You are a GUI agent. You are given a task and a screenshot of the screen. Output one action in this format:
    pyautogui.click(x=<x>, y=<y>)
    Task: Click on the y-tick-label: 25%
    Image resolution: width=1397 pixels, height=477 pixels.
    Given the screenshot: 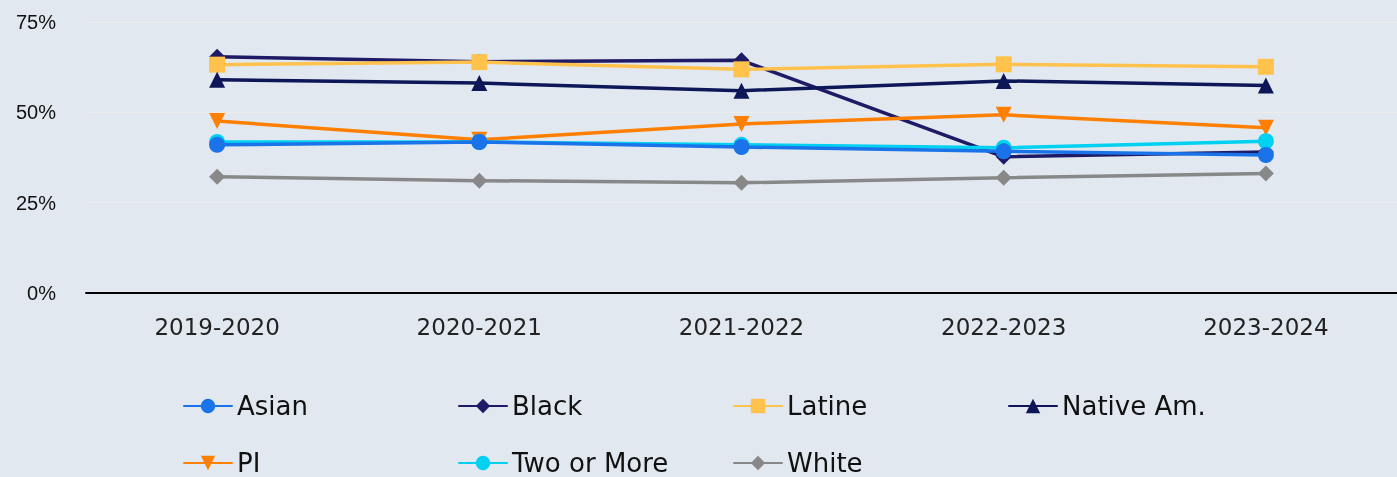 What is the action you would take?
    pyautogui.click(x=36, y=202)
    